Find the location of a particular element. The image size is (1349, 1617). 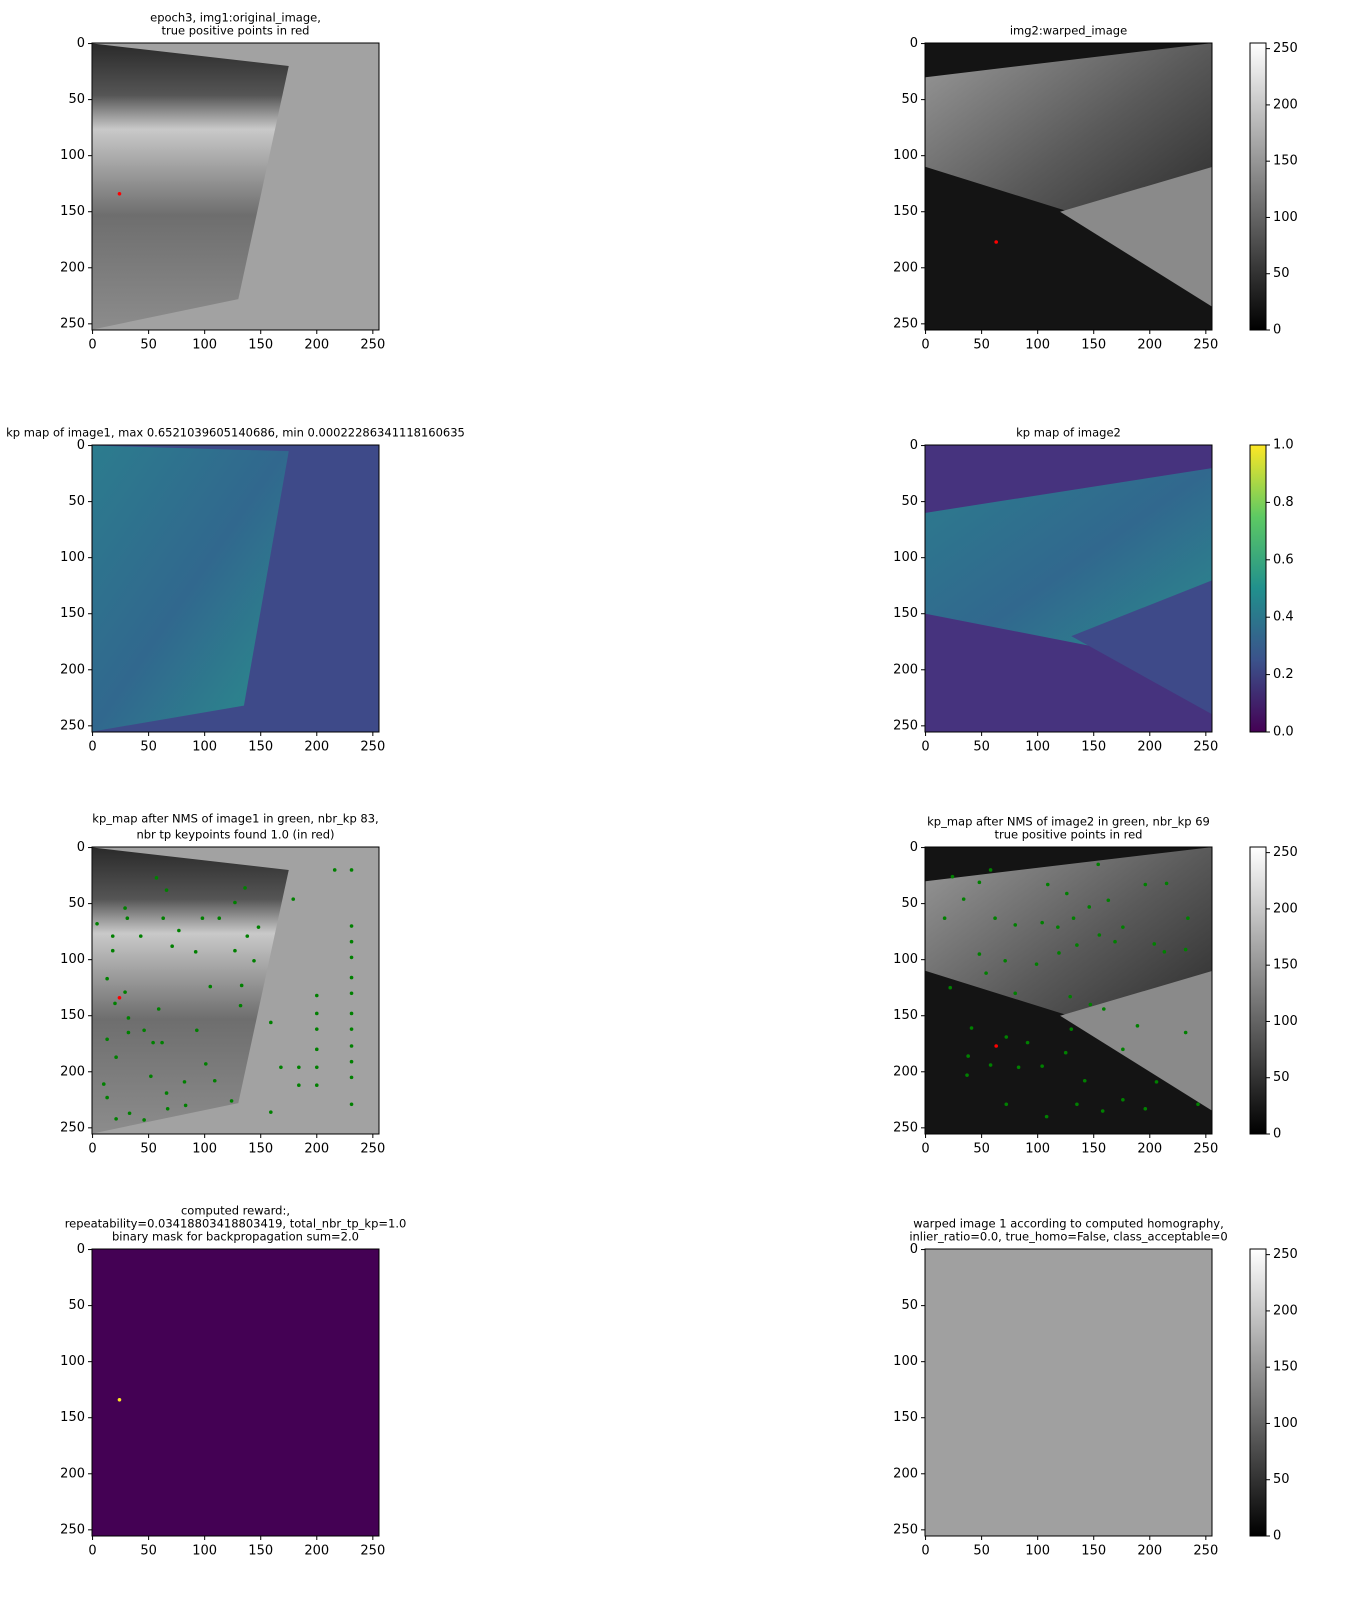

axes-title: computed reward:, is located at coordinates (235, 1211).